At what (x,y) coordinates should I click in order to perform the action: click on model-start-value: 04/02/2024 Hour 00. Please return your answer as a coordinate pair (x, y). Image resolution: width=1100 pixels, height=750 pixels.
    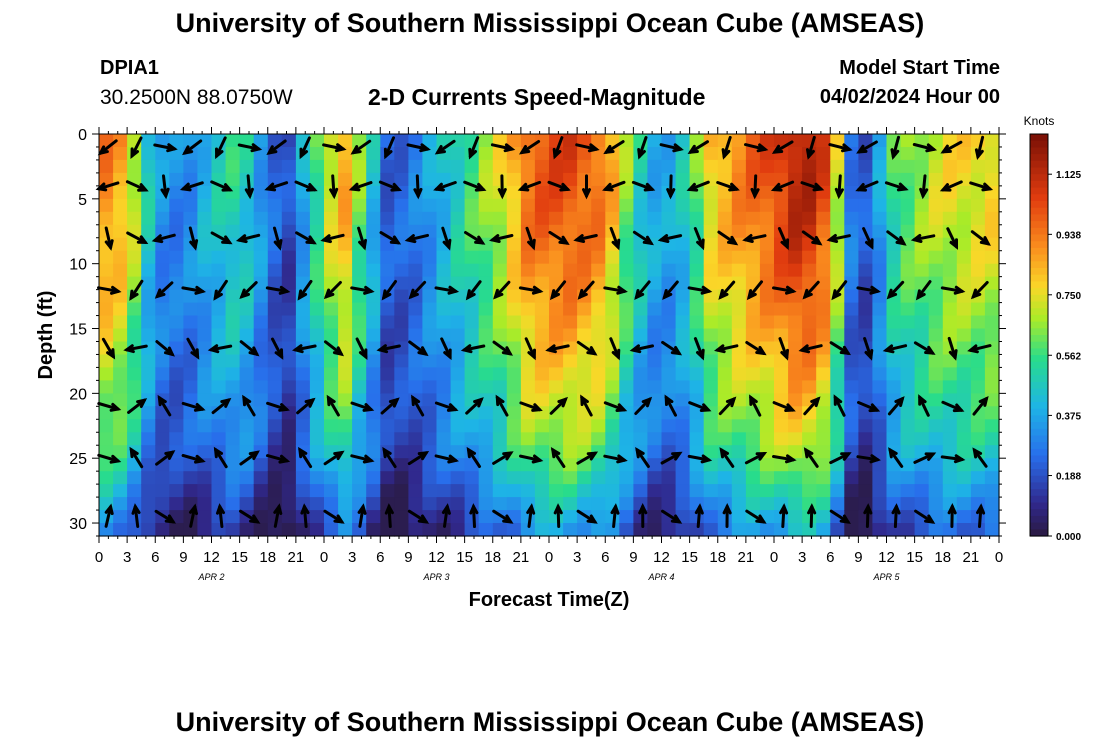
    Looking at the image, I should click on (909, 97).